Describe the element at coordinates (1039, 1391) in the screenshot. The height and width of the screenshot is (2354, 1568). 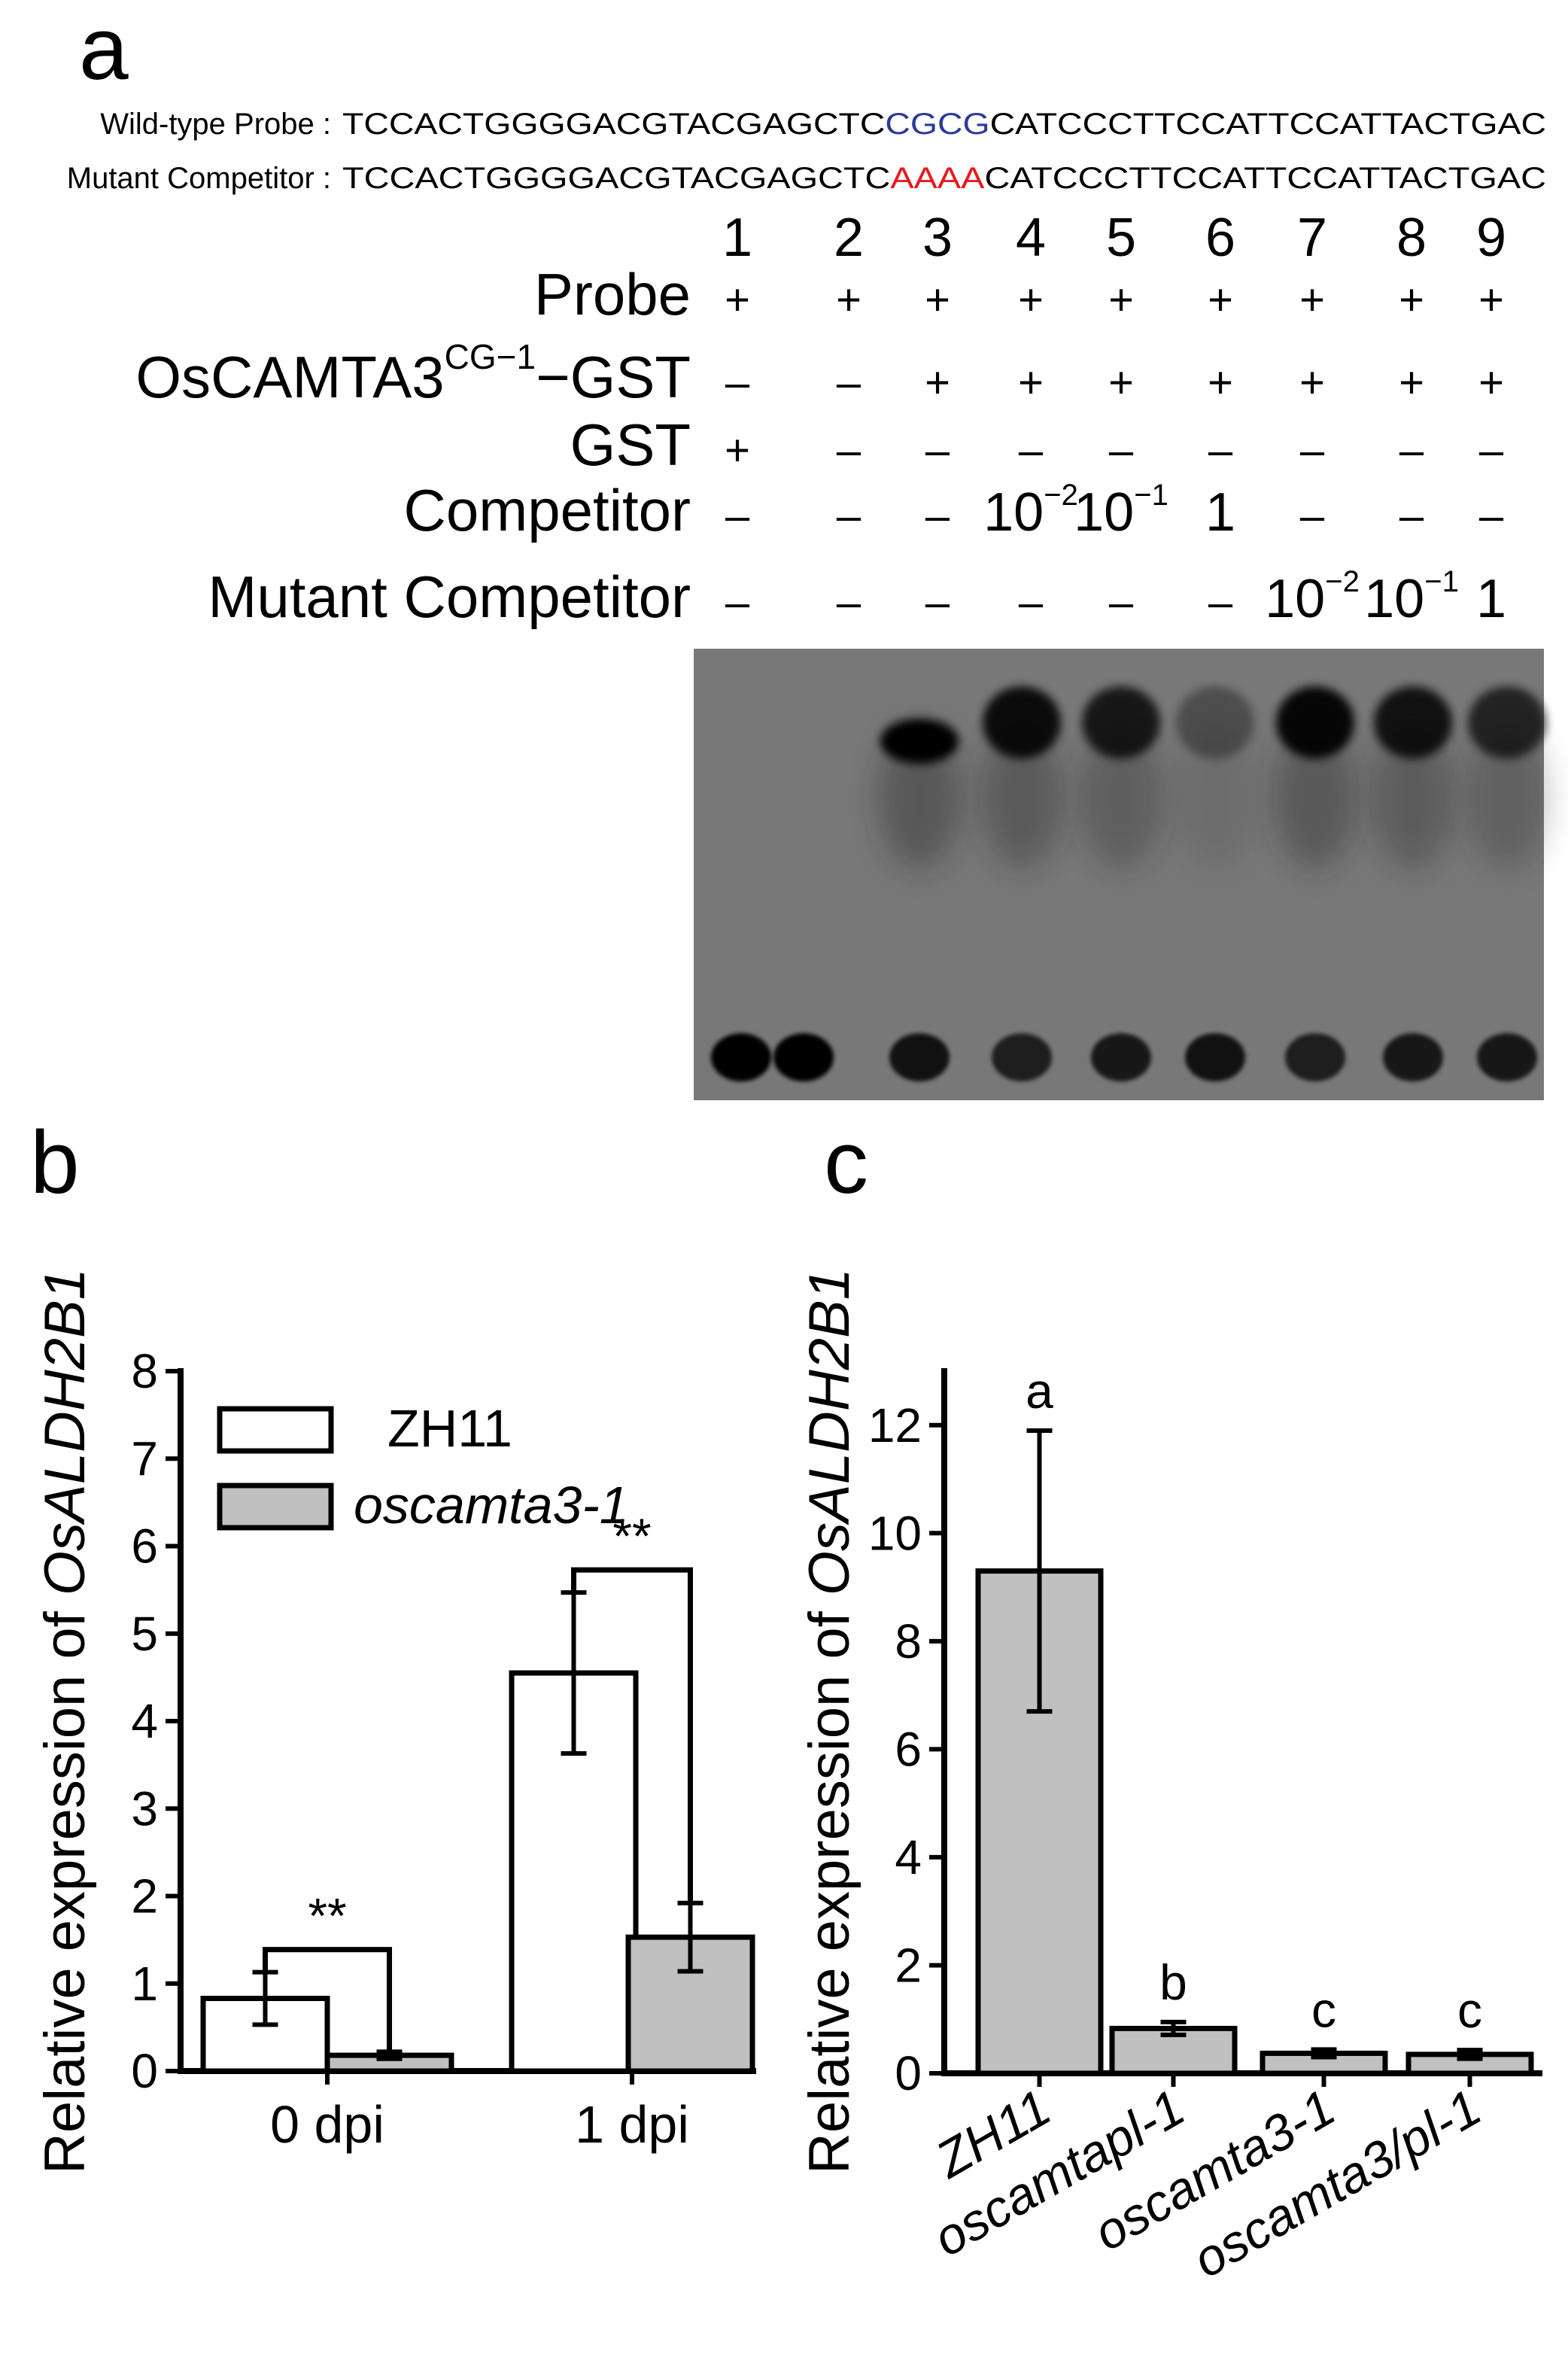
I see `significance-letter: a` at that location.